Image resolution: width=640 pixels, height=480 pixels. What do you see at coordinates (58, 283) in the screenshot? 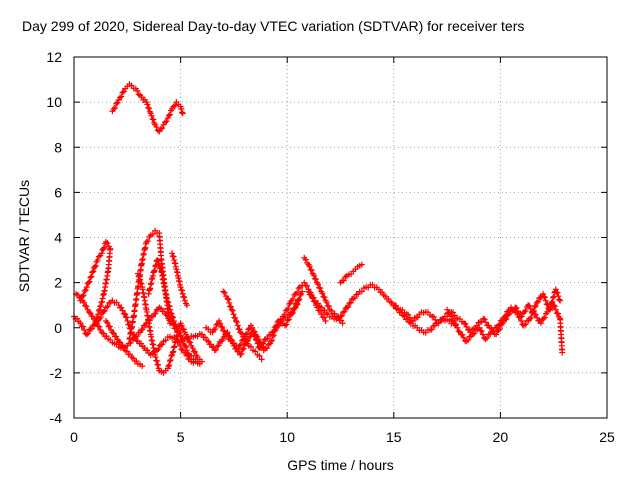
I see `y-tick-label: 2` at bounding box center [58, 283].